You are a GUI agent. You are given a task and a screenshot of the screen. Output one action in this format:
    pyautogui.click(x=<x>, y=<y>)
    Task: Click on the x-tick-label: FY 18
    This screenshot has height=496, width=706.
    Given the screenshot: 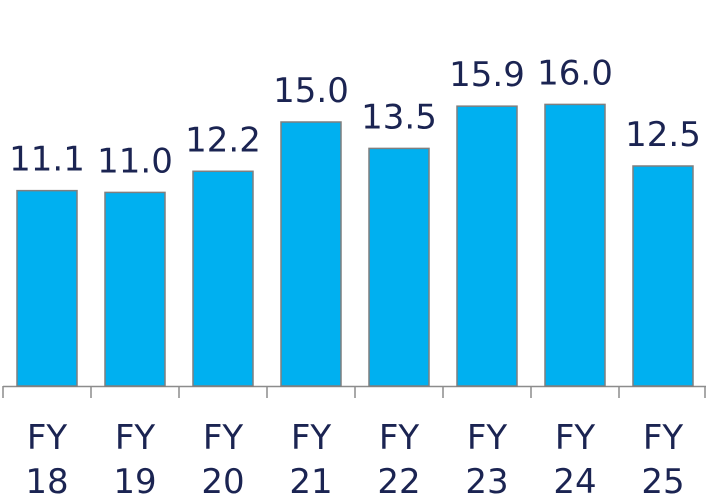 What is the action you would take?
    pyautogui.click(x=46, y=457)
    